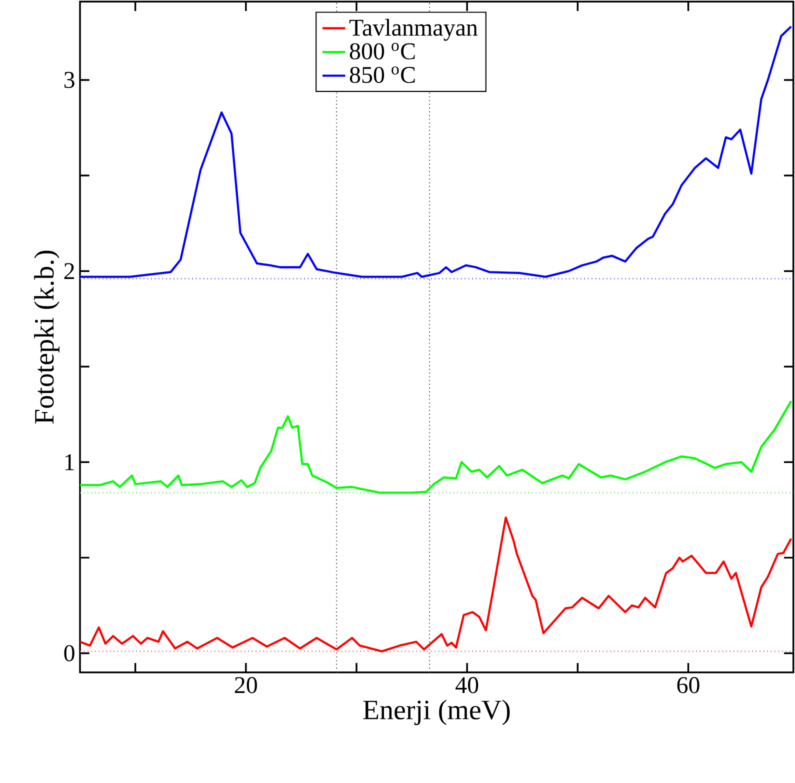  I want to click on legend-label: Tavlanmayan, so click(413, 29).